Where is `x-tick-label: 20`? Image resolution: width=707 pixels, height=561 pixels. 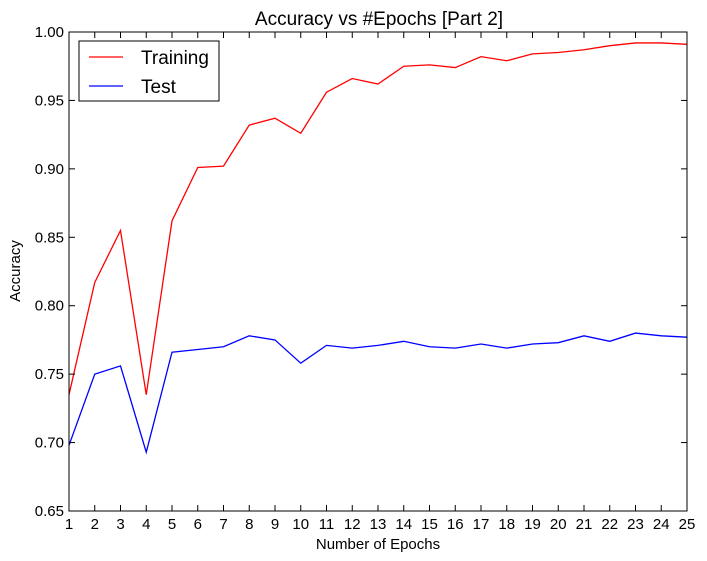 x-tick-label: 20 is located at coordinates (558, 524).